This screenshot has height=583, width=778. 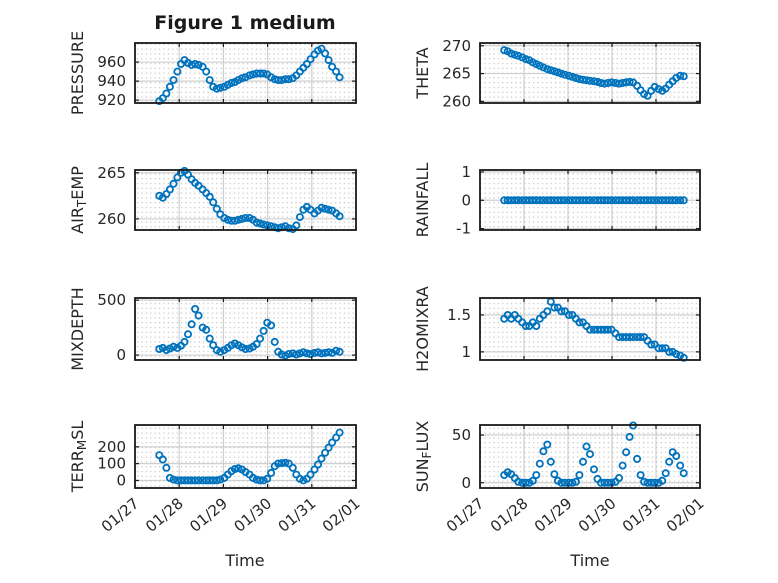 I want to click on y-axis-label-sunflux: SUNFLUX, so click(x=423, y=457).